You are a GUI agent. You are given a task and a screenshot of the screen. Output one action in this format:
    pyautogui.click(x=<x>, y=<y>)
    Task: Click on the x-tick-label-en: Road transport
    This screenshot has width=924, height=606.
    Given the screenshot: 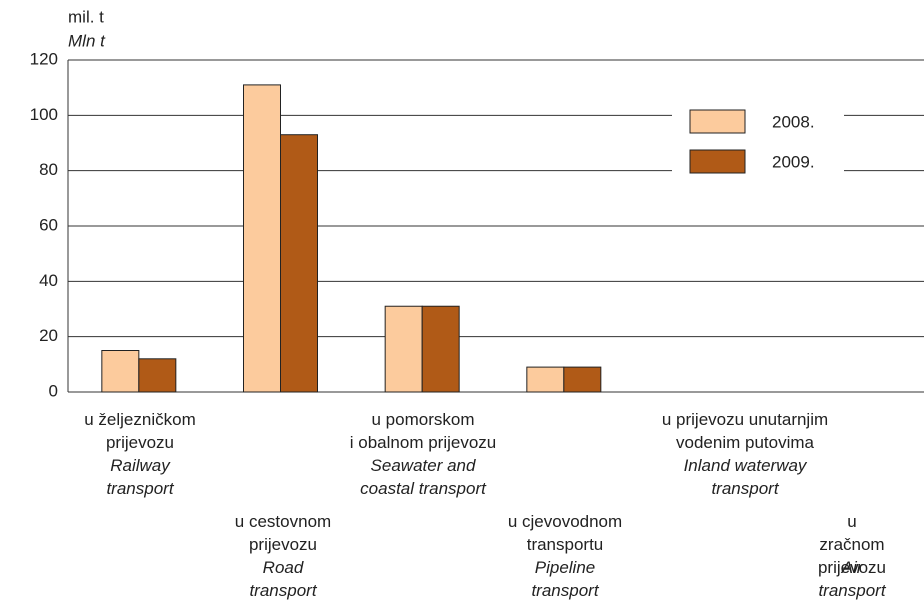 What is the action you would take?
    pyautogui.click(x=283, y=579)
    